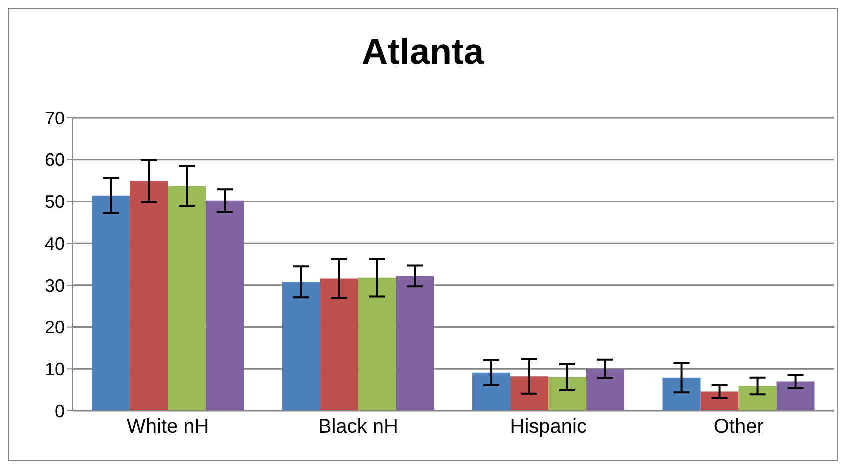 Image resolution: width=846 pixels, height=469 pixels. I want to click on chart-title: Atlanta, so click(423, 52).